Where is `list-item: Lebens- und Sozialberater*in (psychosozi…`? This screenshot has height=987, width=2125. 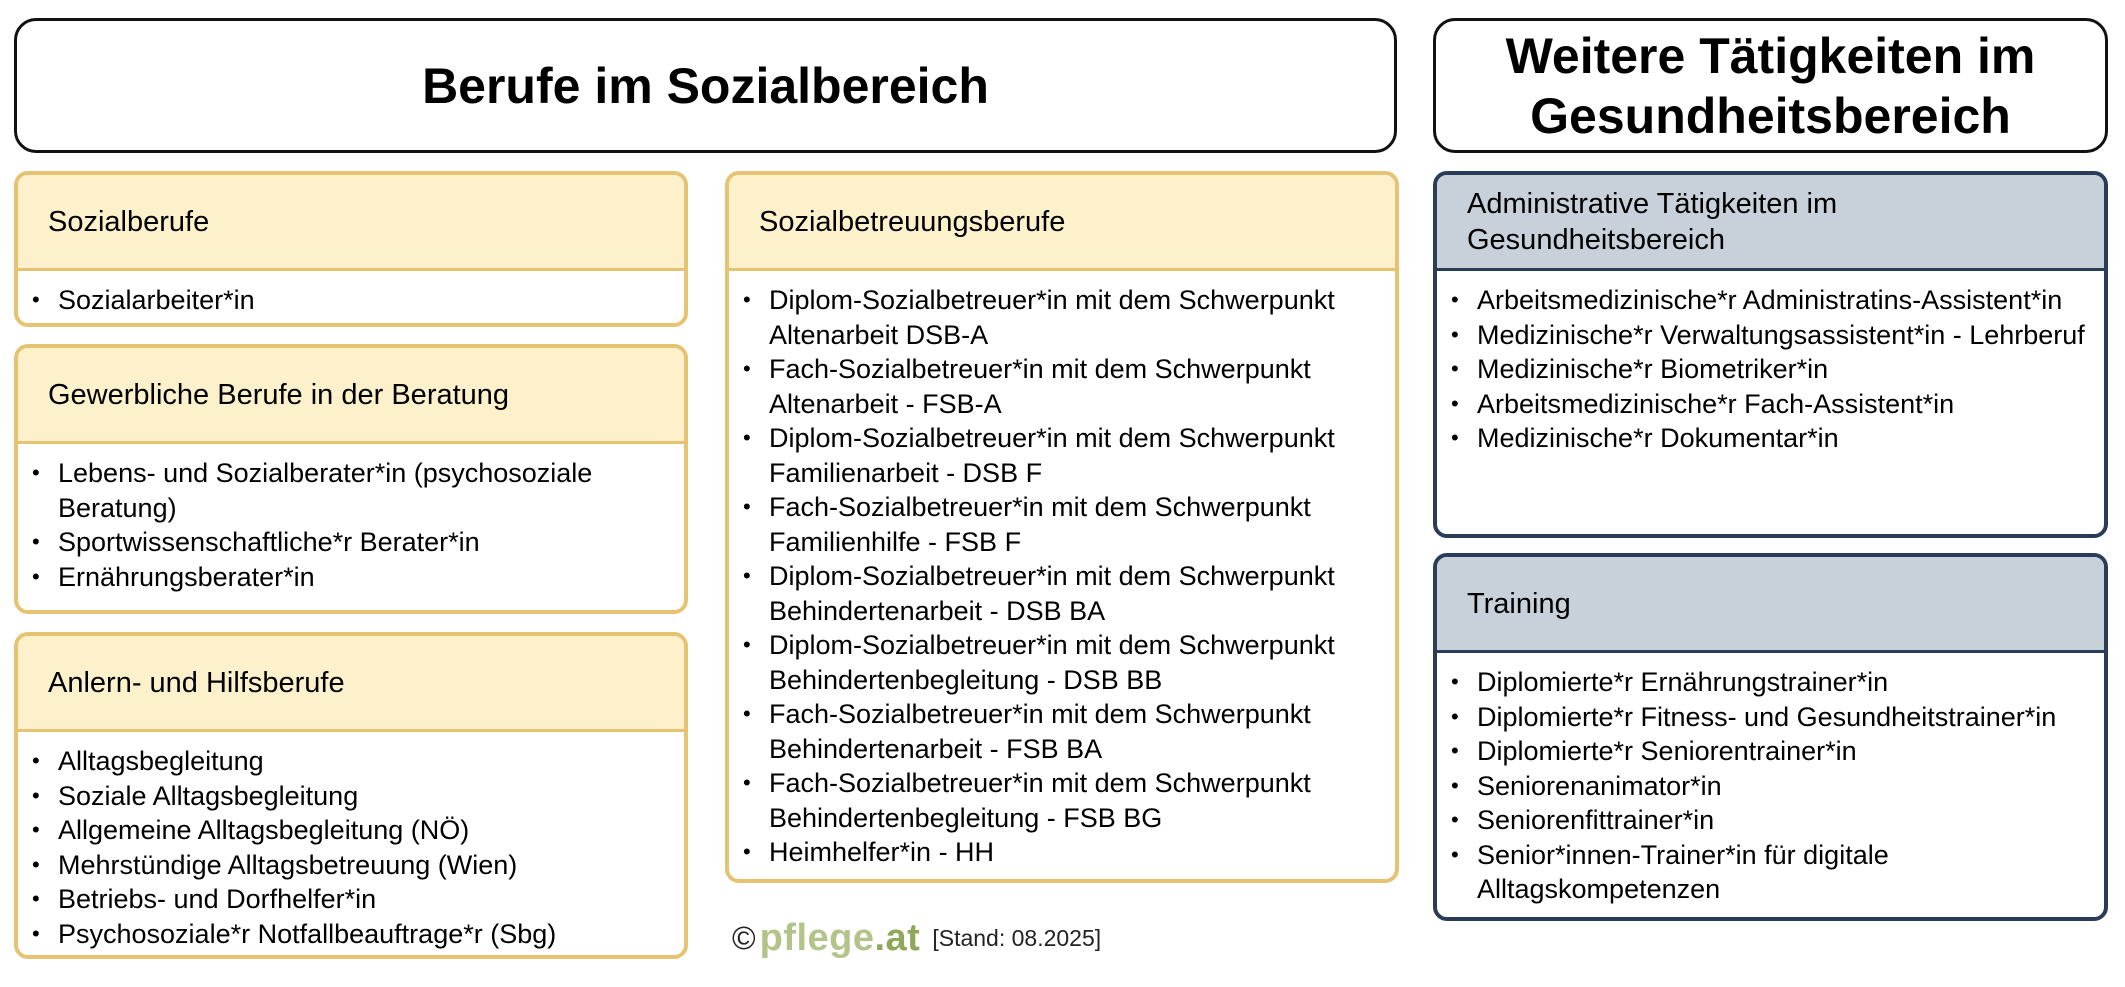 list-item: Lebens- und Sozialberater*in (psychosozi… is located at coordinates (352, 490).